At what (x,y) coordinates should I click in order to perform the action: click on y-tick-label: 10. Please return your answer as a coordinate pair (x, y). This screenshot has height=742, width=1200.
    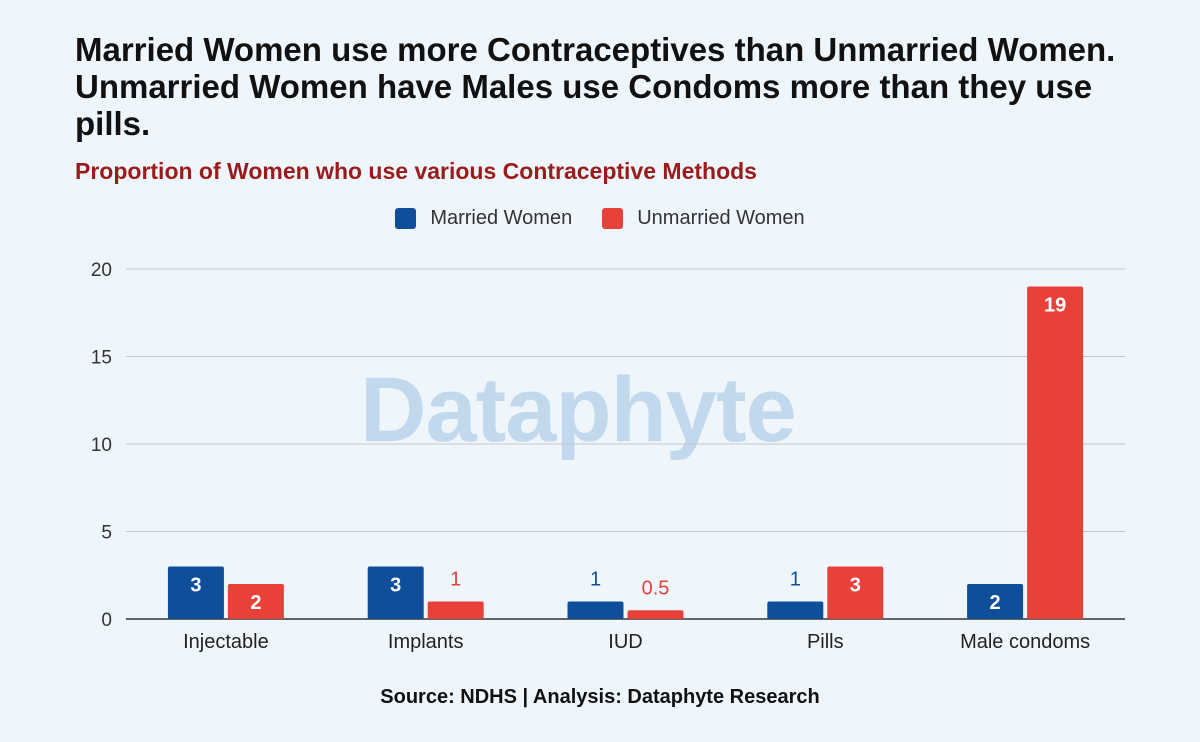
    Looking at the image, I should click on (101, 445).